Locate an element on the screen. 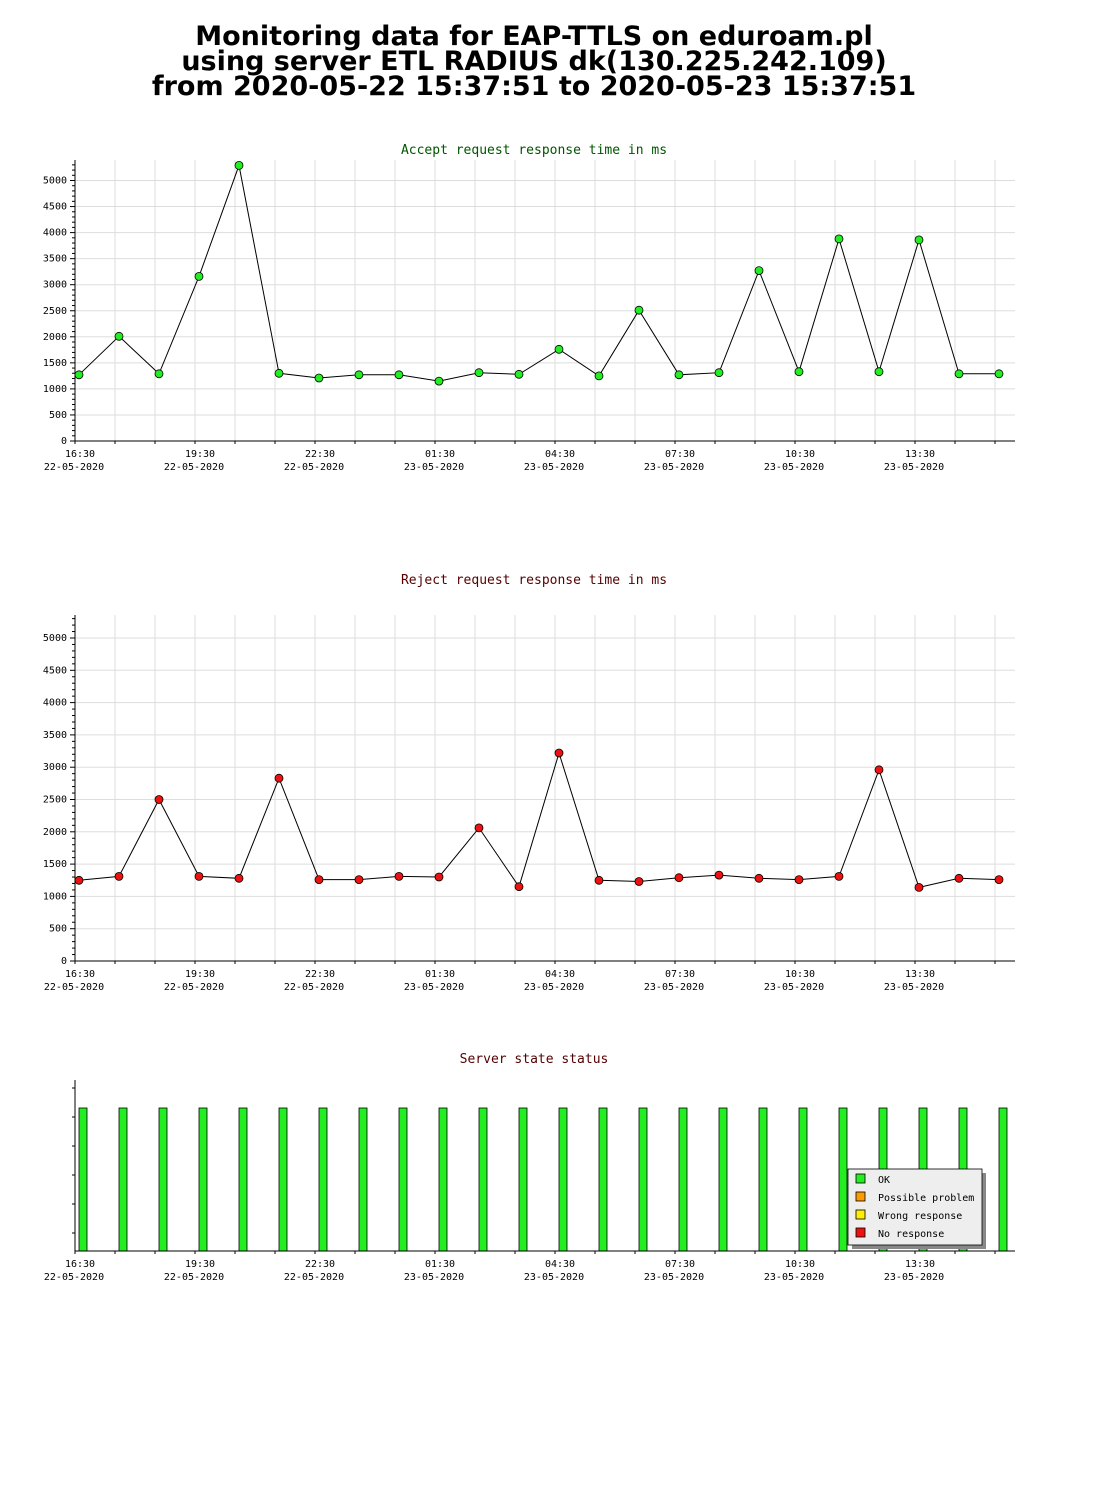 This screenshot has width=1100, height=1500. legend-label: No response is located at coordinates (911, 1234).